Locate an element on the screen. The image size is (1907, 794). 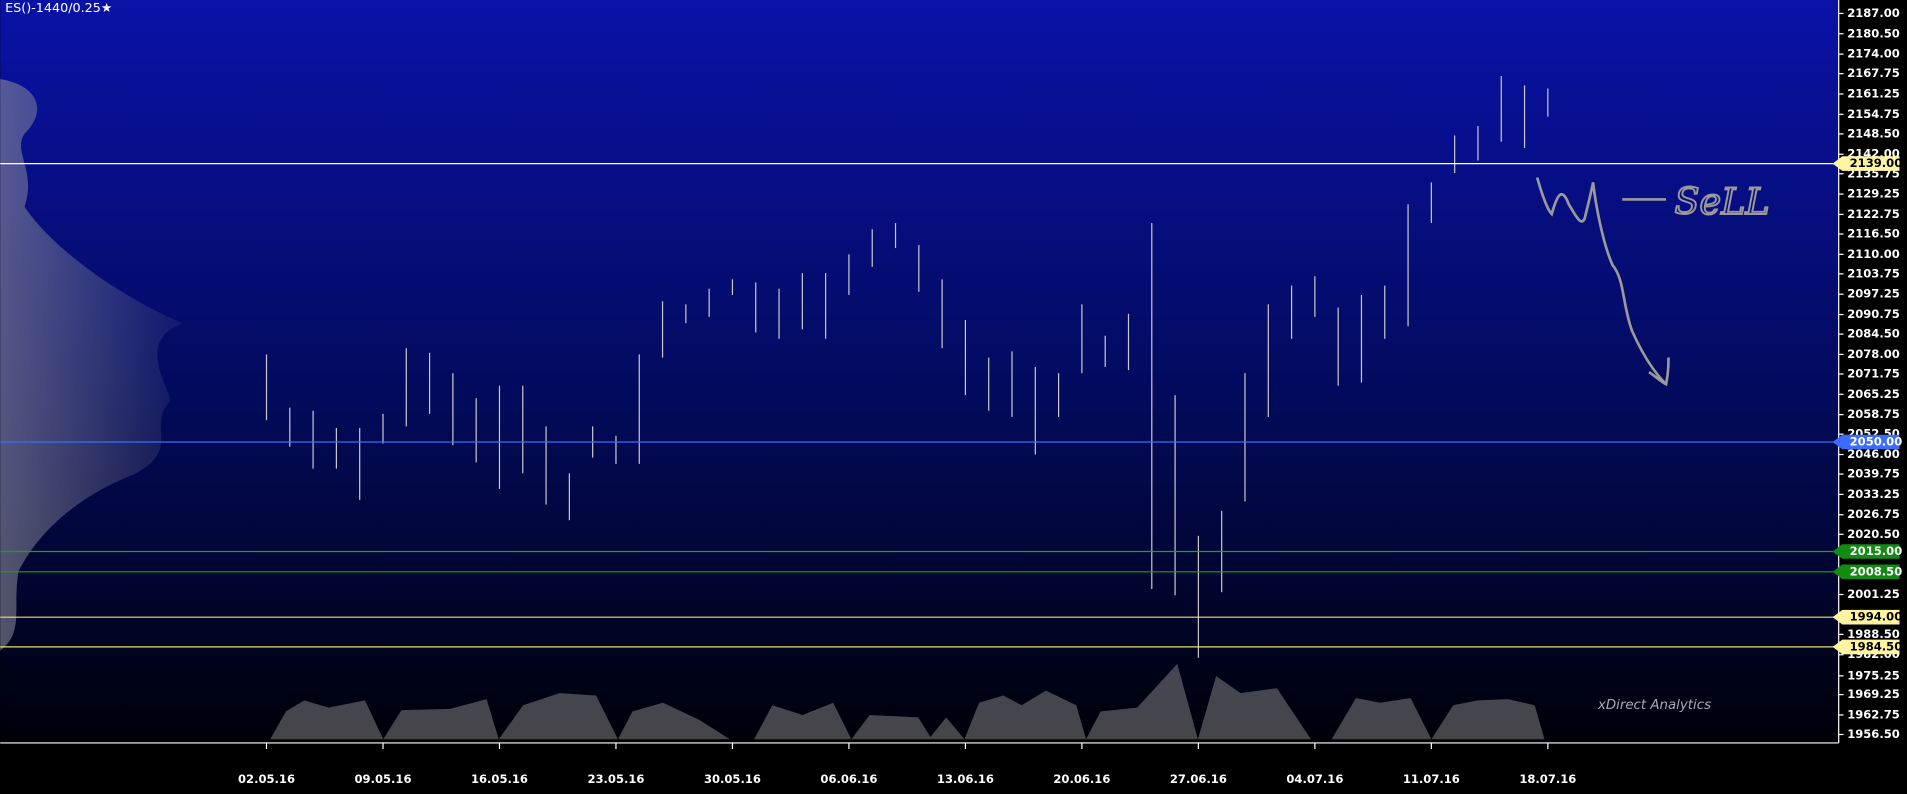
y-tick-label: 2154.75 is located at coordinates (1873, 114).